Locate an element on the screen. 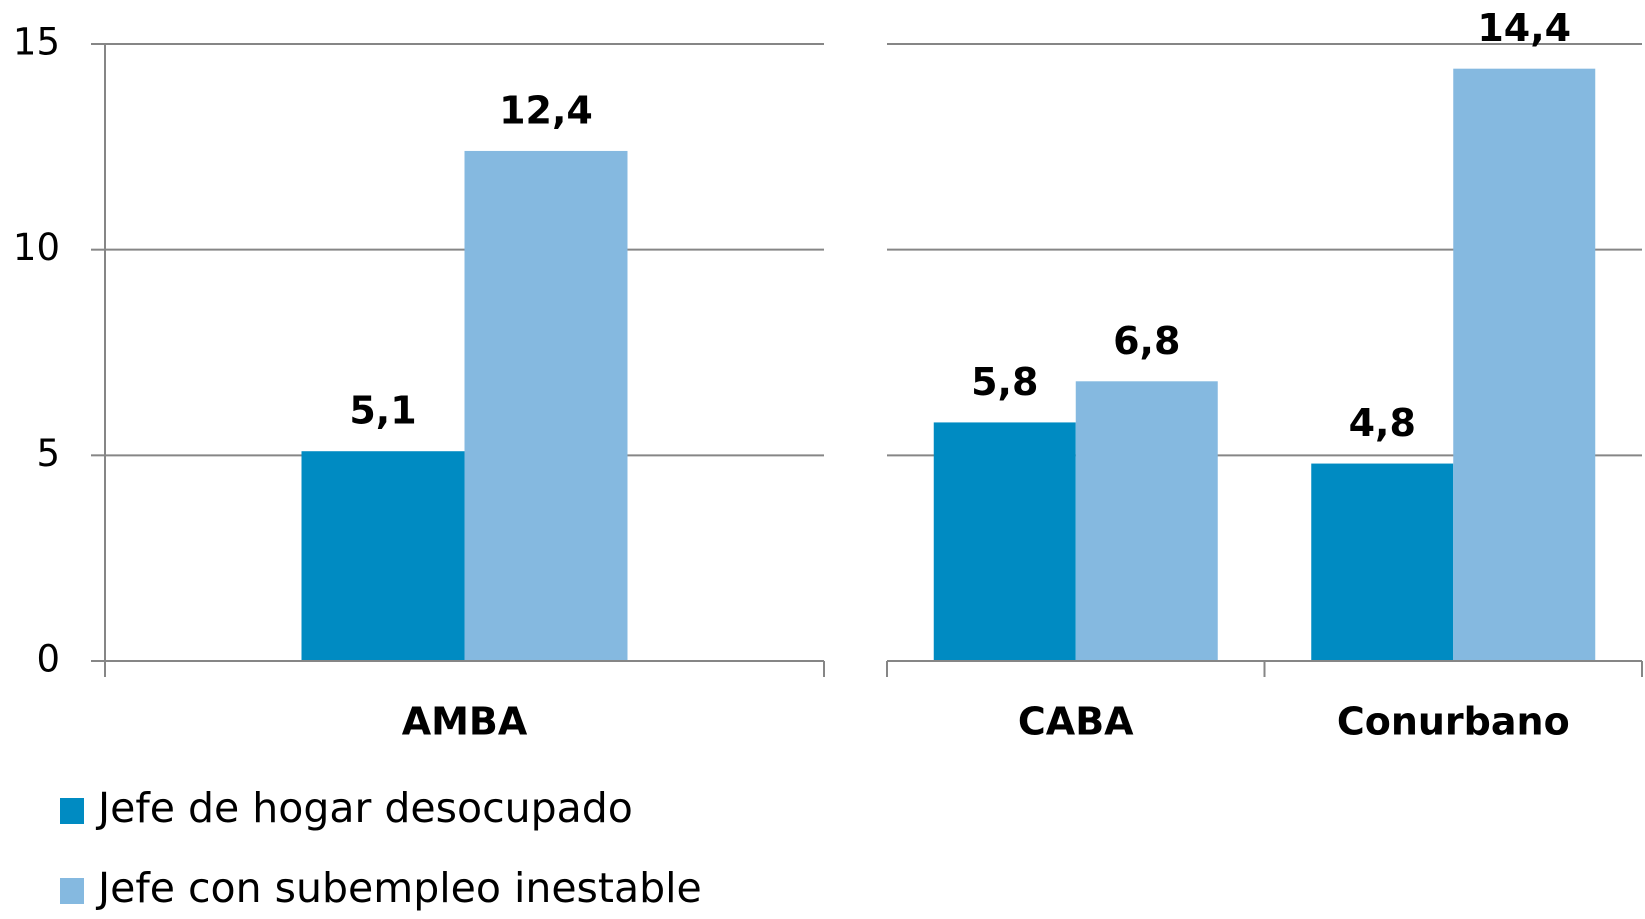 Image resolution: width=1645 pixels, height=919 pixels. value-label: 12,4 is located at coordinates (546, 110).